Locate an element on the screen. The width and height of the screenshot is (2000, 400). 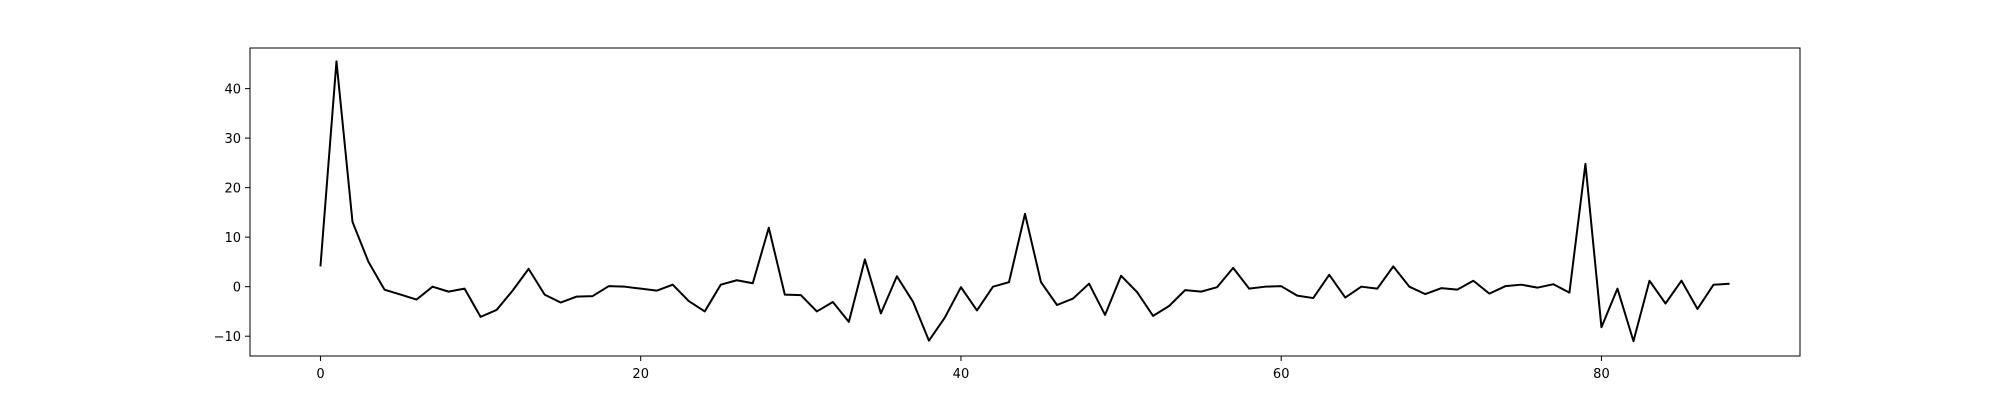
y-tick-label: −10 is located at coordinates (227, 337).